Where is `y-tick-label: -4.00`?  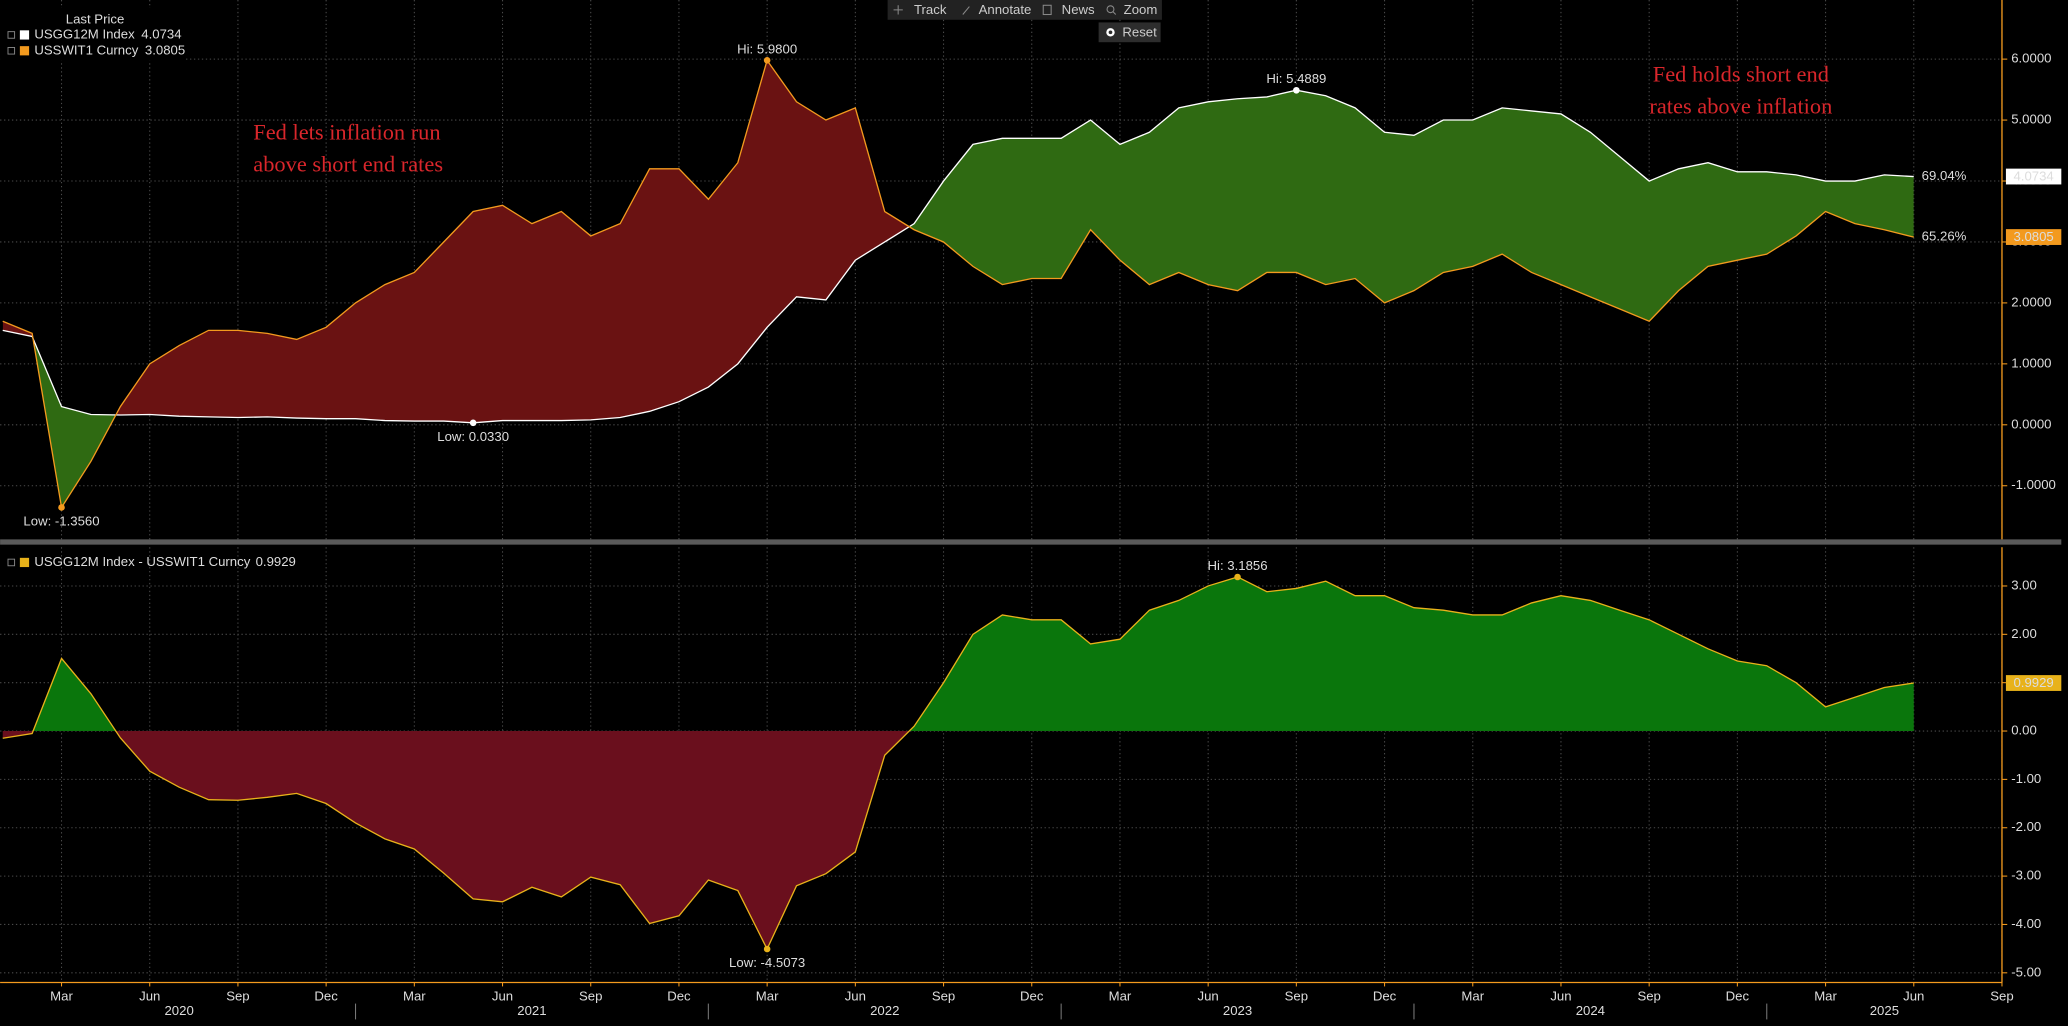 y-tick-label: -4.00 is located at coordinates (2026, 923).